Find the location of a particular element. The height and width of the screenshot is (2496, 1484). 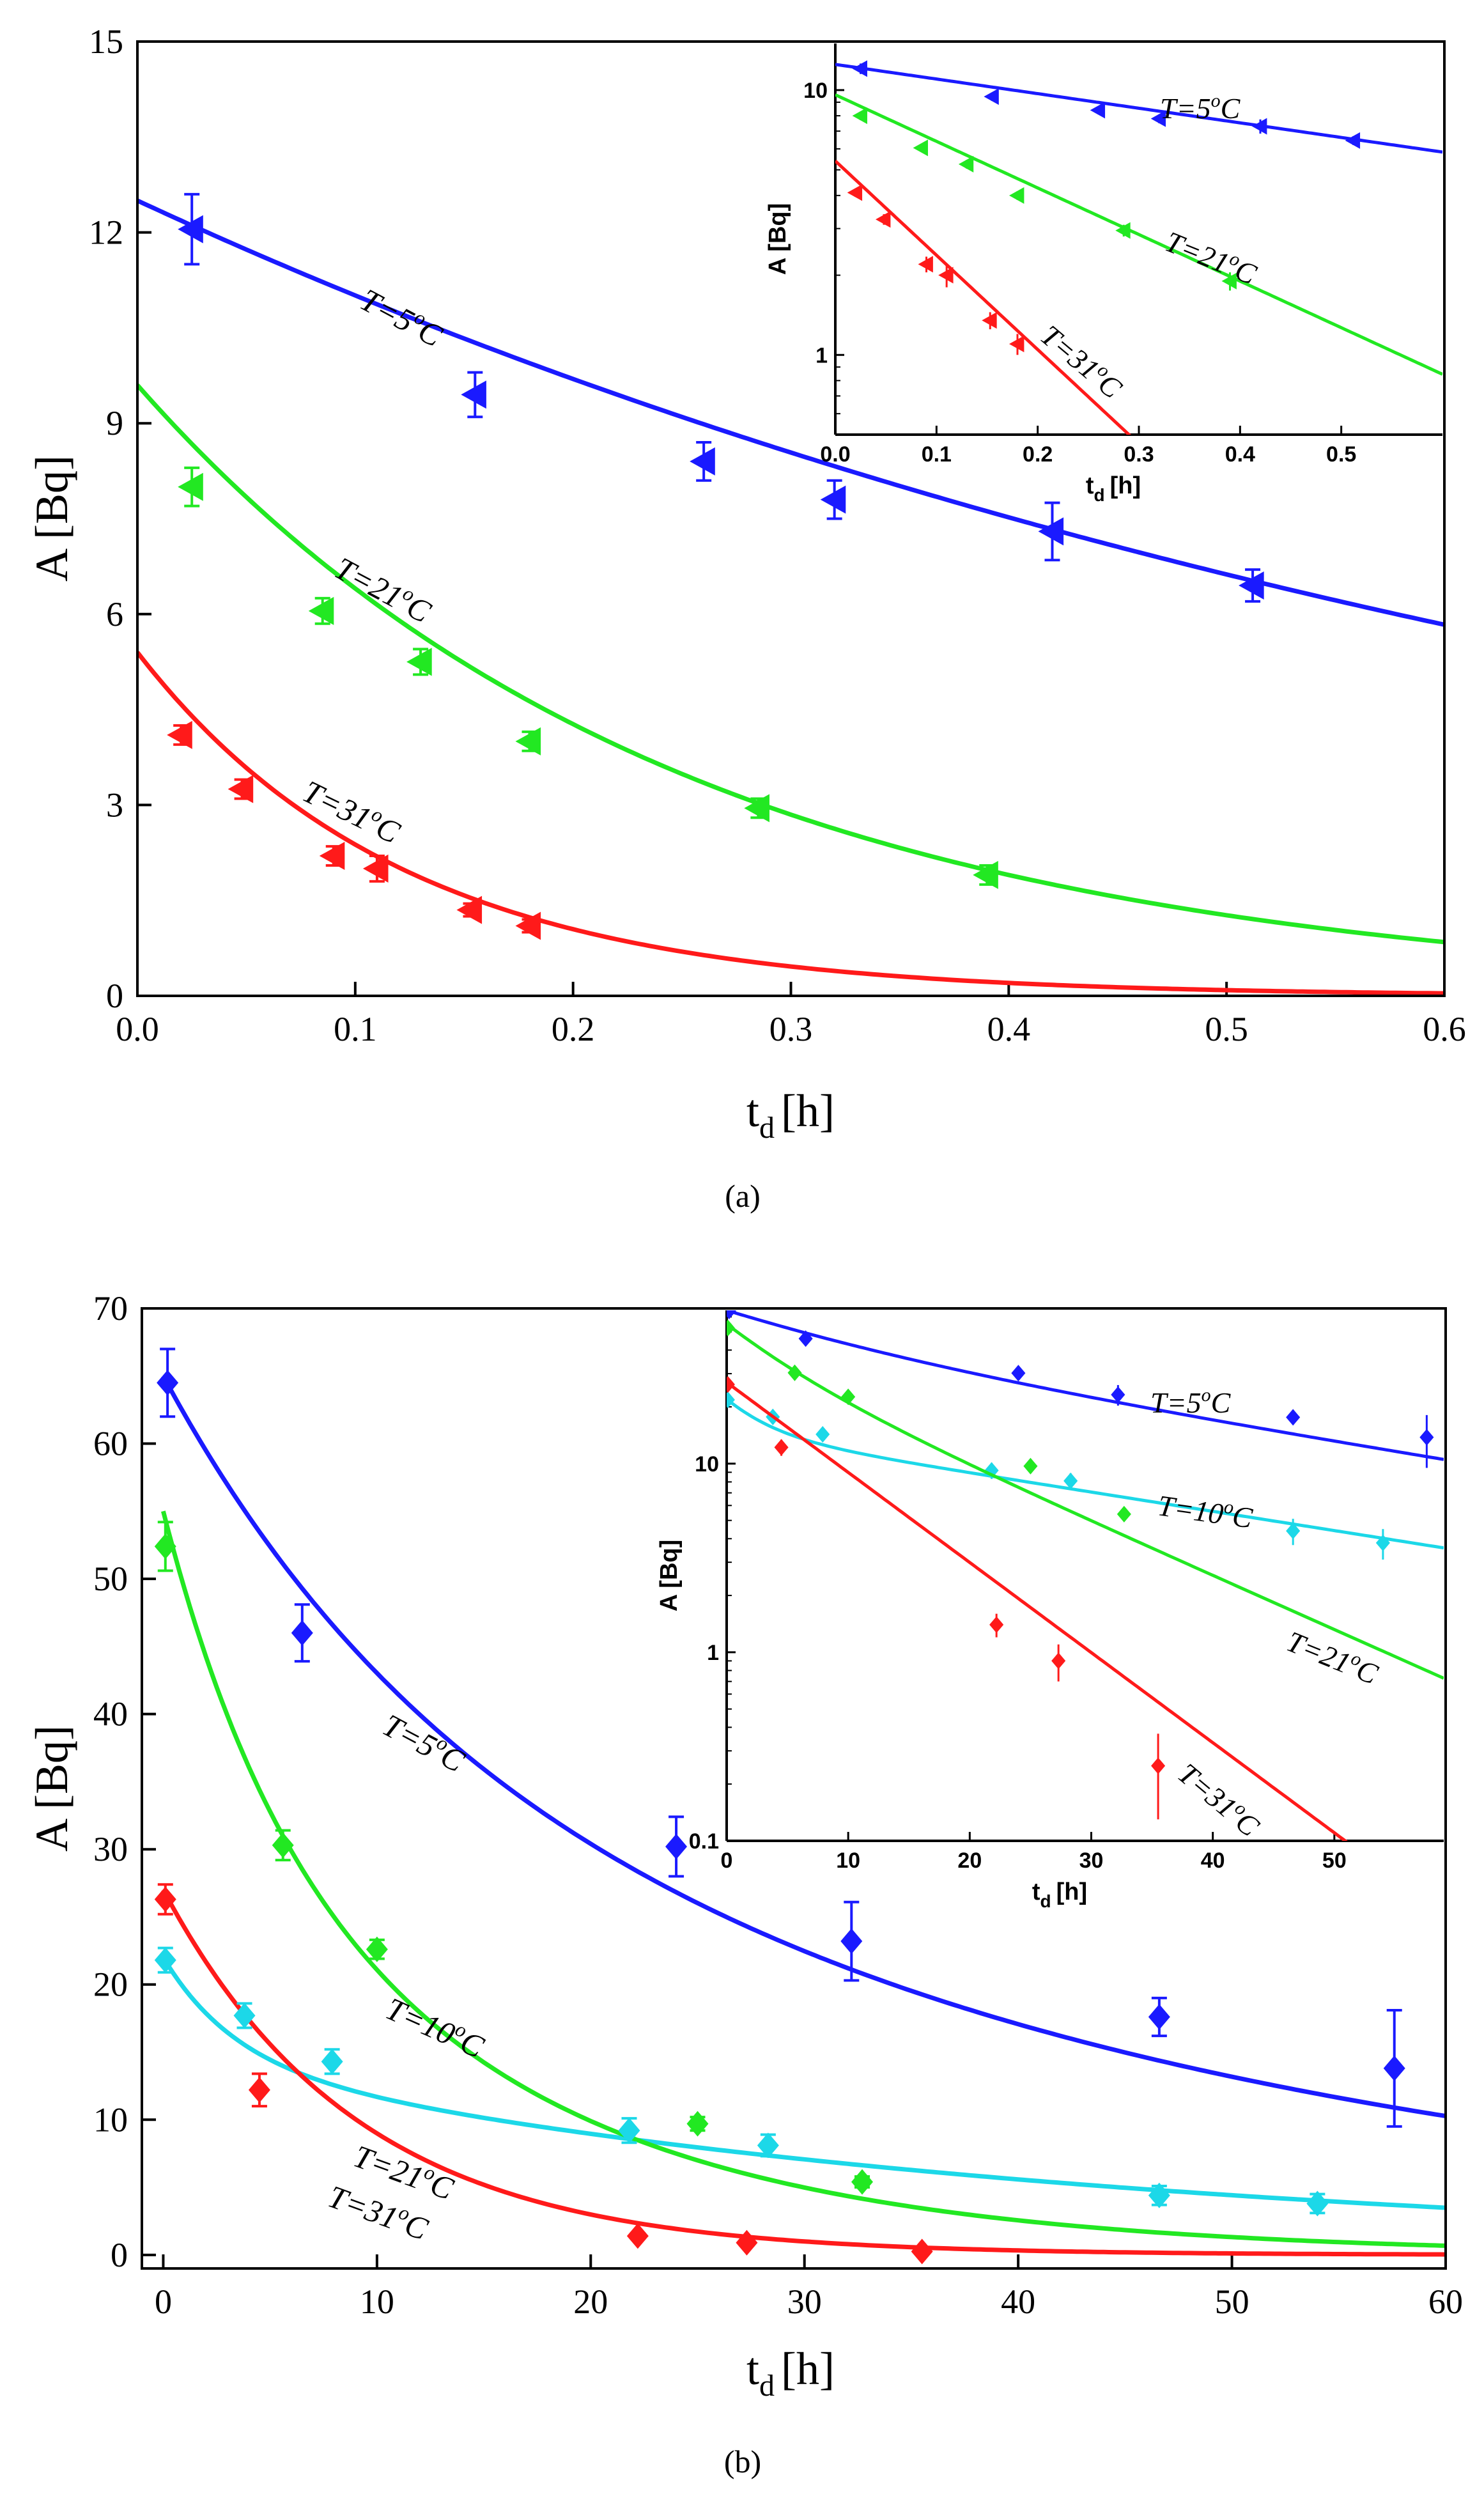

inset-x-tick-label: 0.4 is located at coordinates (1240, 454).